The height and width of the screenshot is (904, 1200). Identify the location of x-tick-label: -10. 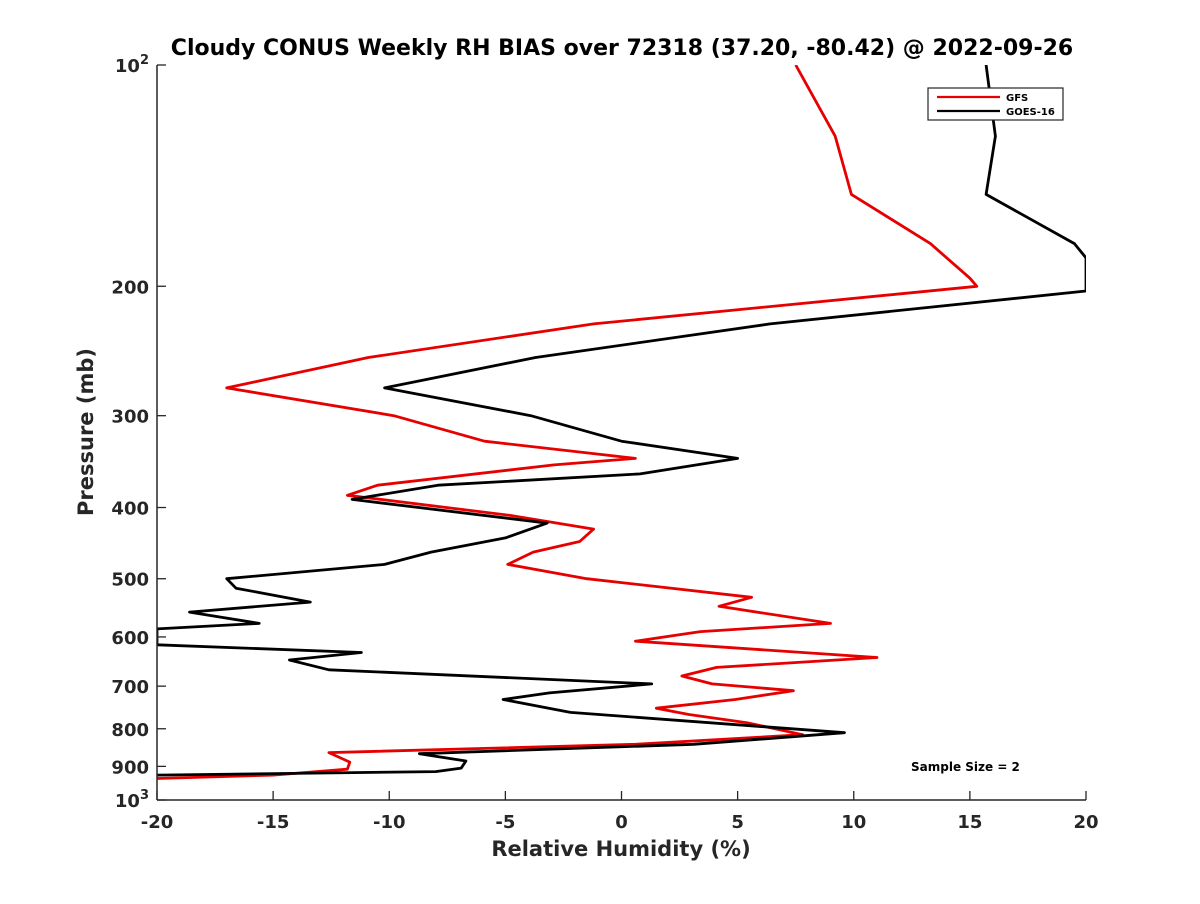
(389, 822).